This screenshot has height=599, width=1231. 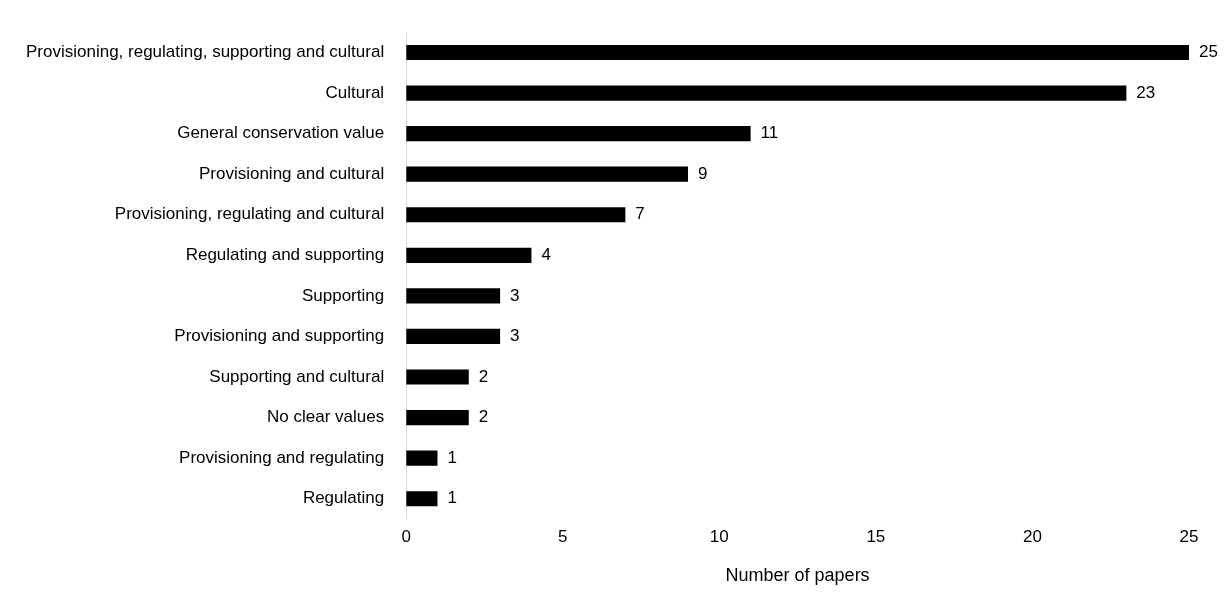 What do you see at coordinates (797, 575) in the screenshot?
I see `x-axis-title: Number of papers` at bounding box center [797, 575].